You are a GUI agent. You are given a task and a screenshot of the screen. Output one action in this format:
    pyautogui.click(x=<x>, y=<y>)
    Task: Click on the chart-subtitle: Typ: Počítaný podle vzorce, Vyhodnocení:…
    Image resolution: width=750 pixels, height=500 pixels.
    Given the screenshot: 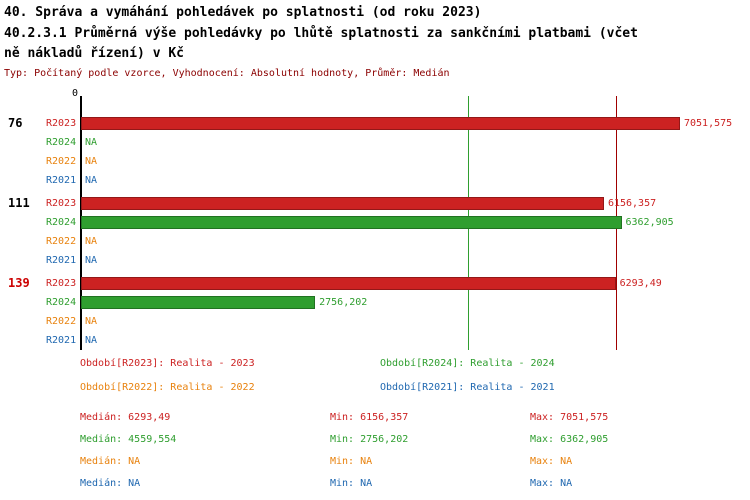 What is the action you would take?
    pyautogui.click(x=227, y=73)
    